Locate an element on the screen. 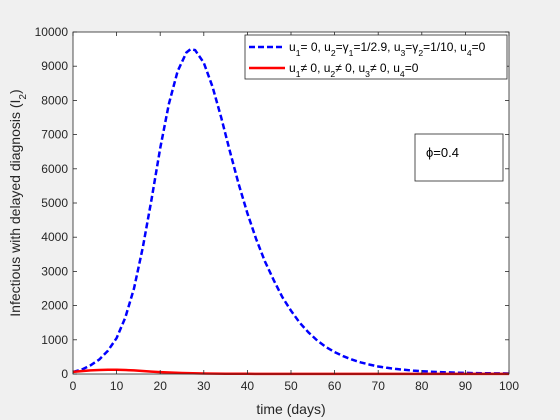 This screenshot has width=560, height=420. y-tick-label: 1000 is located at coordinates (54, 340).